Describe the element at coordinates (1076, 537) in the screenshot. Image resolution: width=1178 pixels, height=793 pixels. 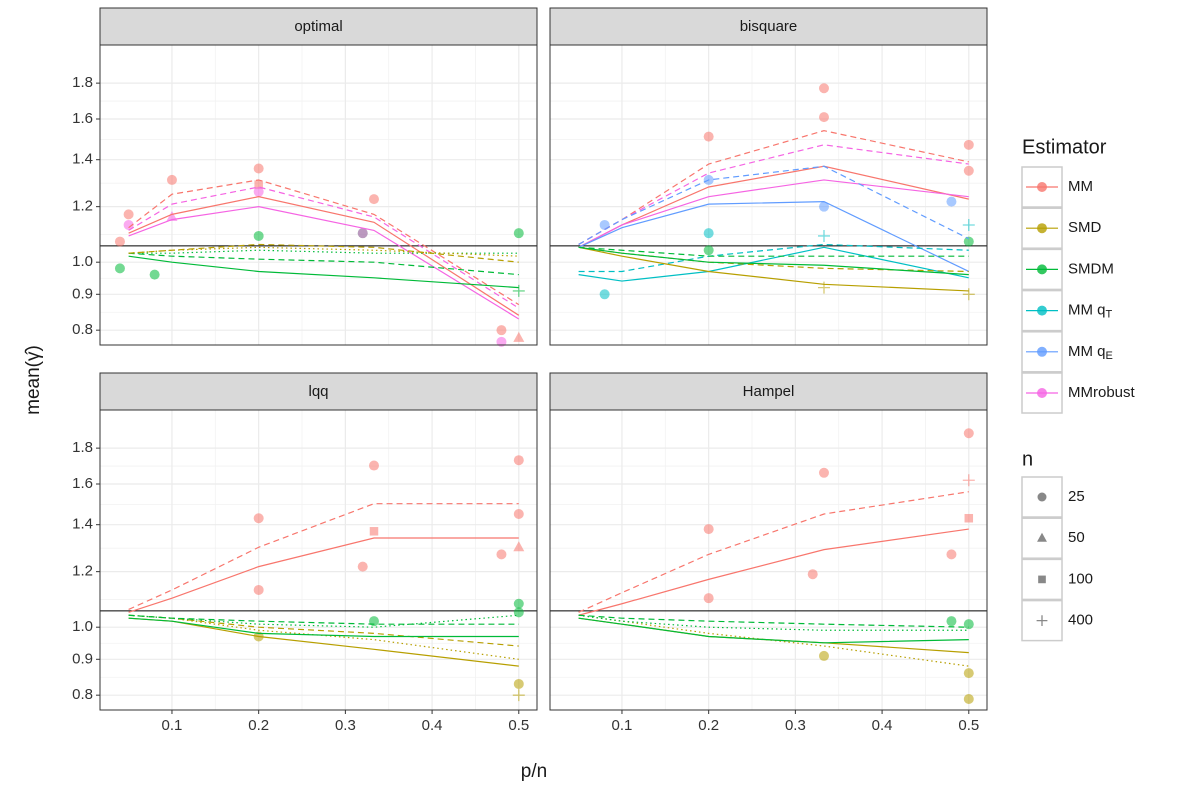
I see `legend-label: 50` at that location.